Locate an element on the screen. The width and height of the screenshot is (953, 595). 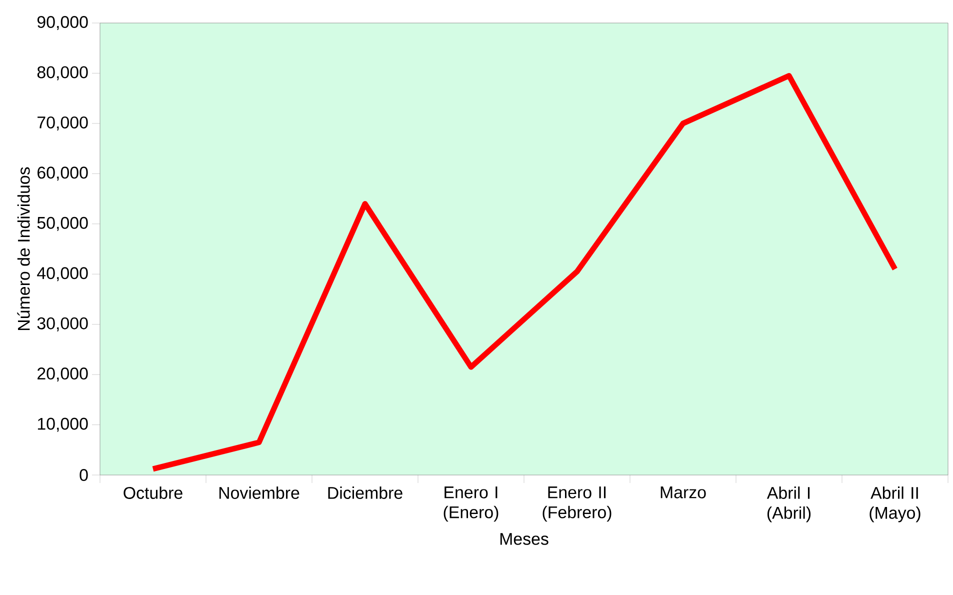
x-tick-label: Diciembre is located at coordinates (365, 492).